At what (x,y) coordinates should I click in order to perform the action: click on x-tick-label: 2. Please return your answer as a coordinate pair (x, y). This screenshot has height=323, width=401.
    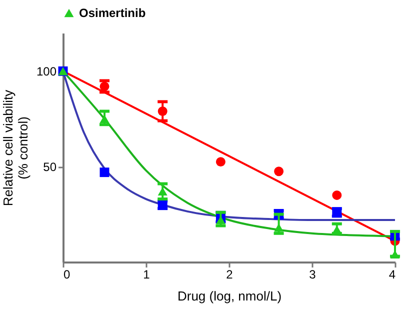
    Looking at the image, I should click on (230, 275).